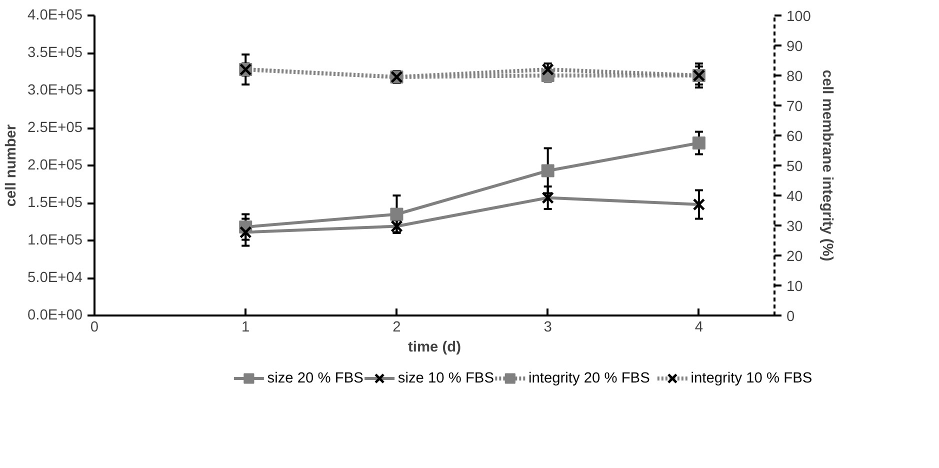 The height and width of the screenshot is (468, 939). I want to click on y2-axis-title: cell membrane integrity (%), so click(826, 166).